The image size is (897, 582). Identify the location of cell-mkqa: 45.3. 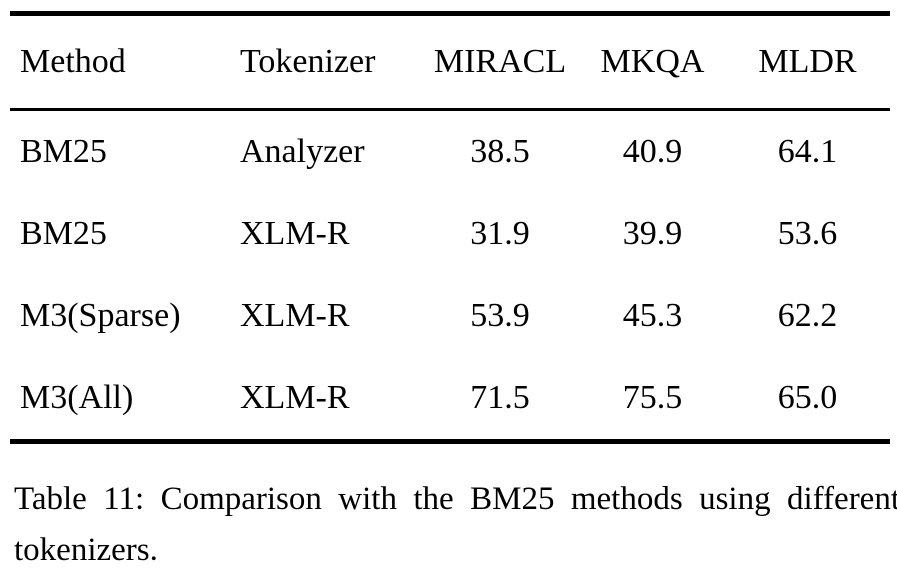
(652, 315).